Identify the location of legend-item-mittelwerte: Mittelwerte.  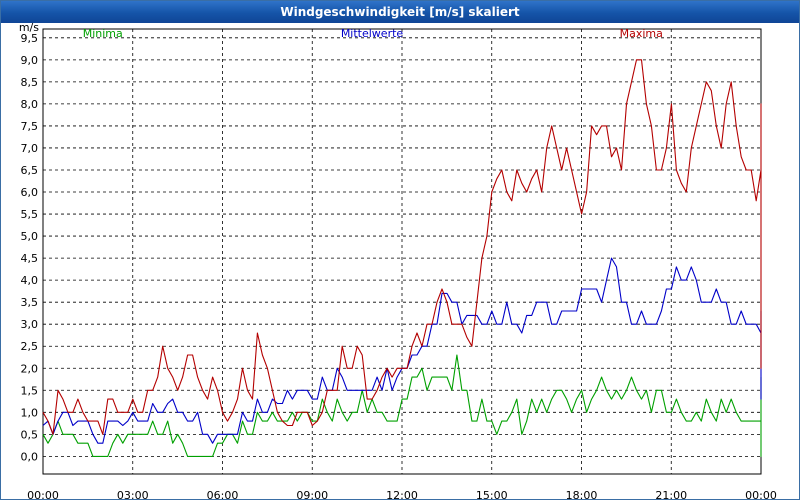
(372, 33).